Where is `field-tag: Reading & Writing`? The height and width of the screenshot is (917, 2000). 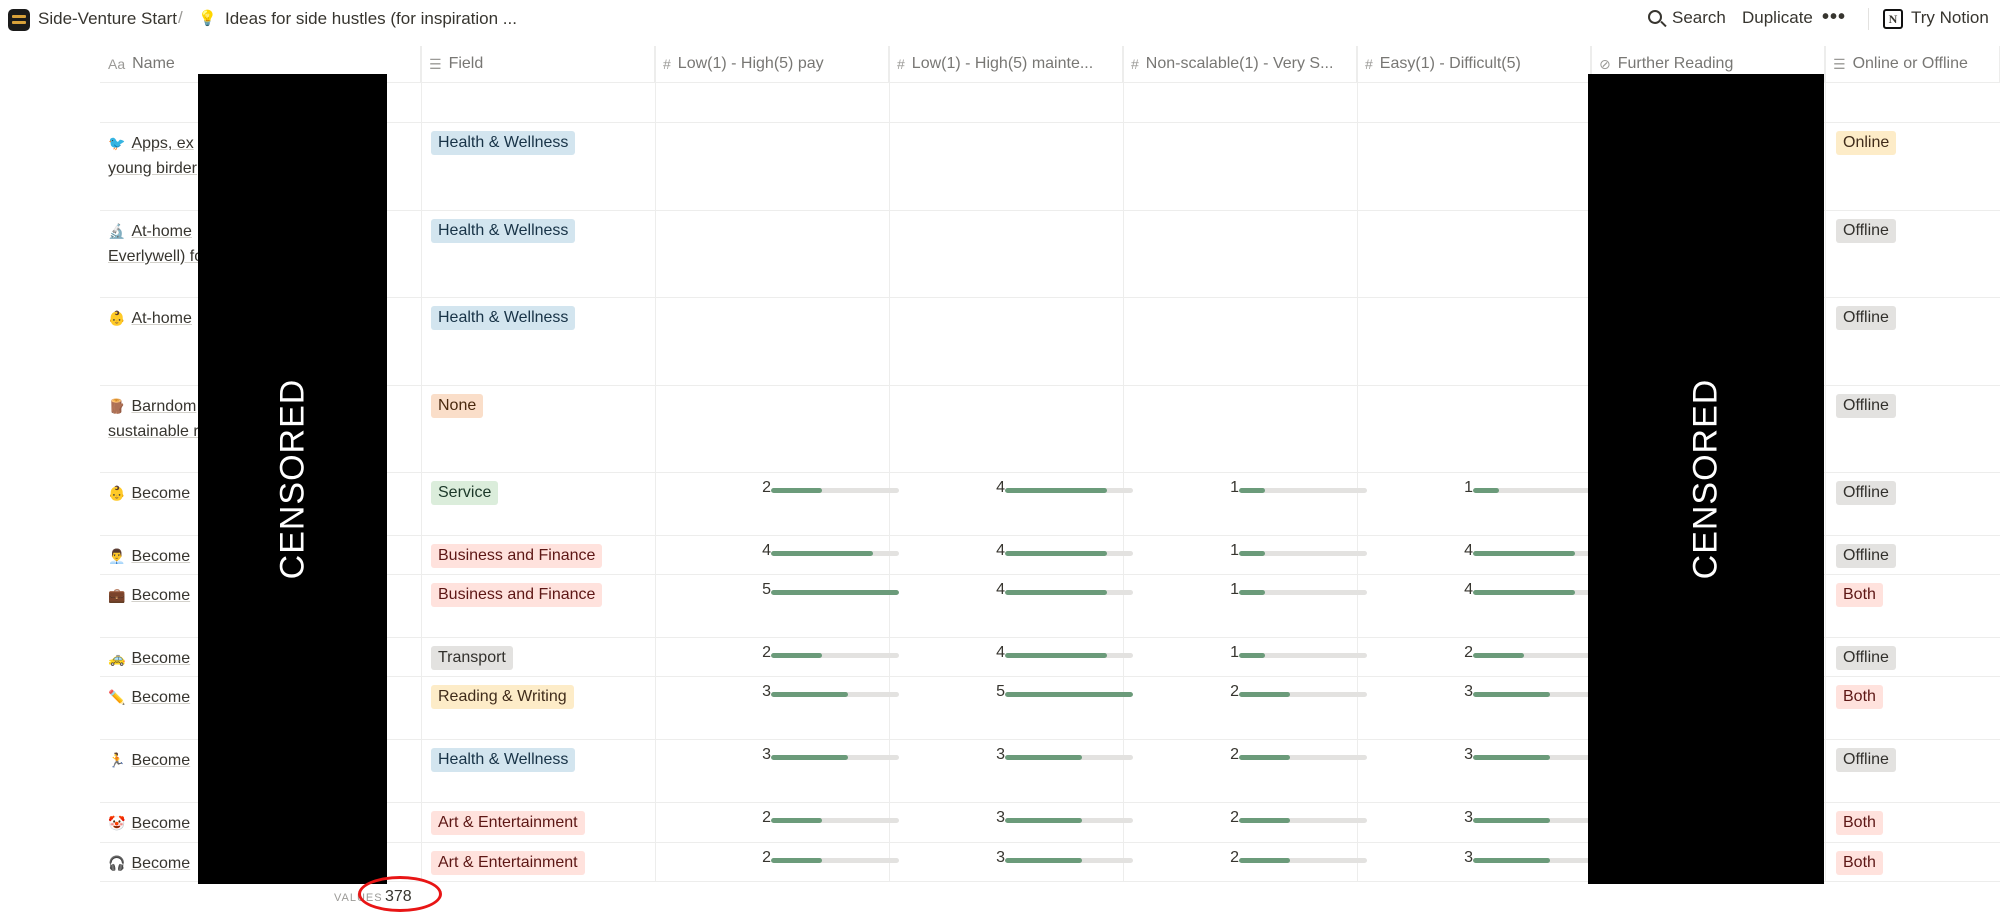 field-tag: Reading & Writing is located at coordinates (502, 697).